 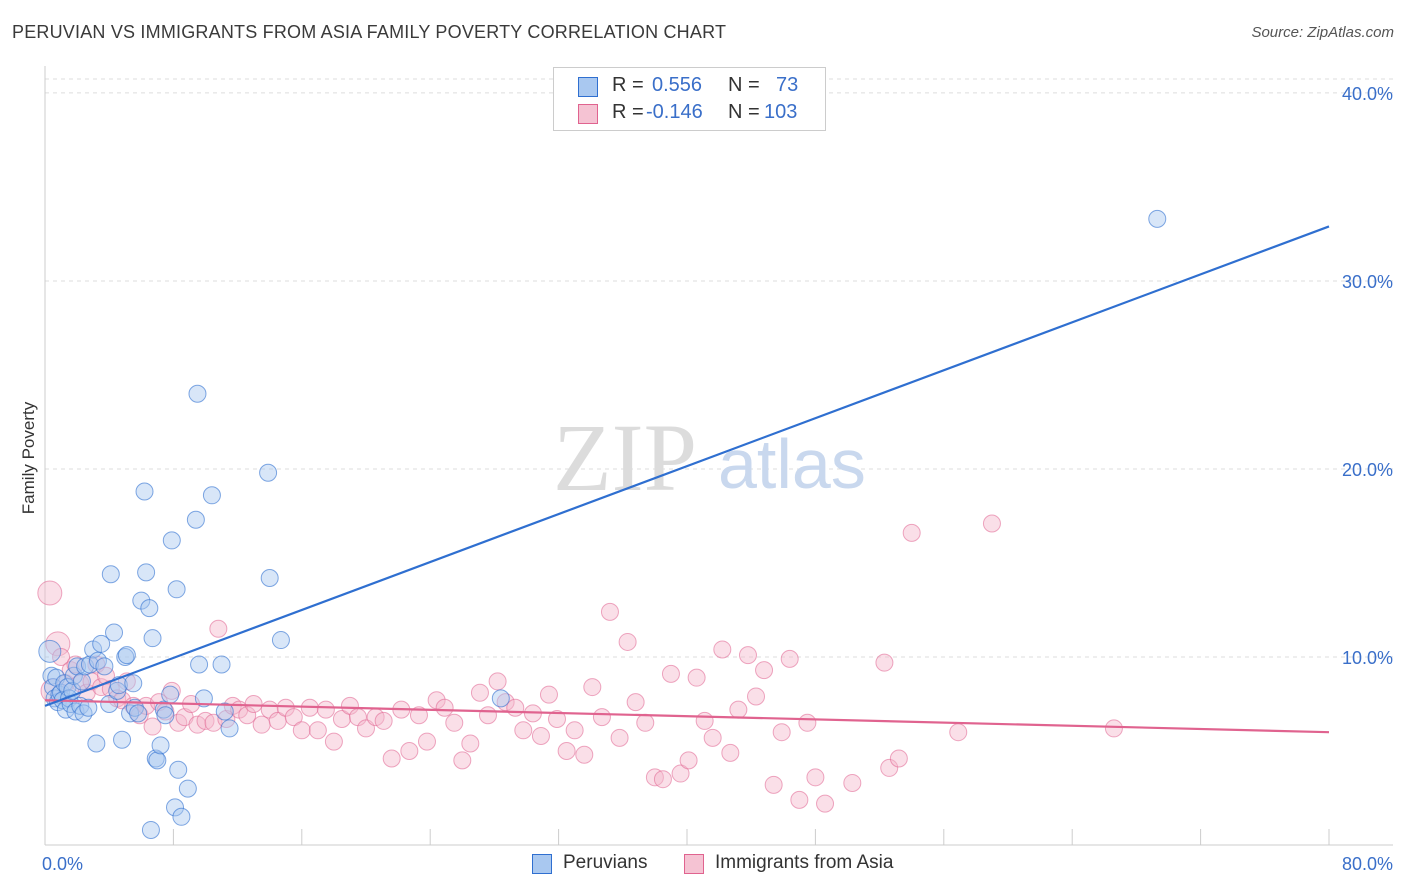 I want to click on legend-row-peruvians: R = 0.556 N = 73, so click(x=689, y=87).